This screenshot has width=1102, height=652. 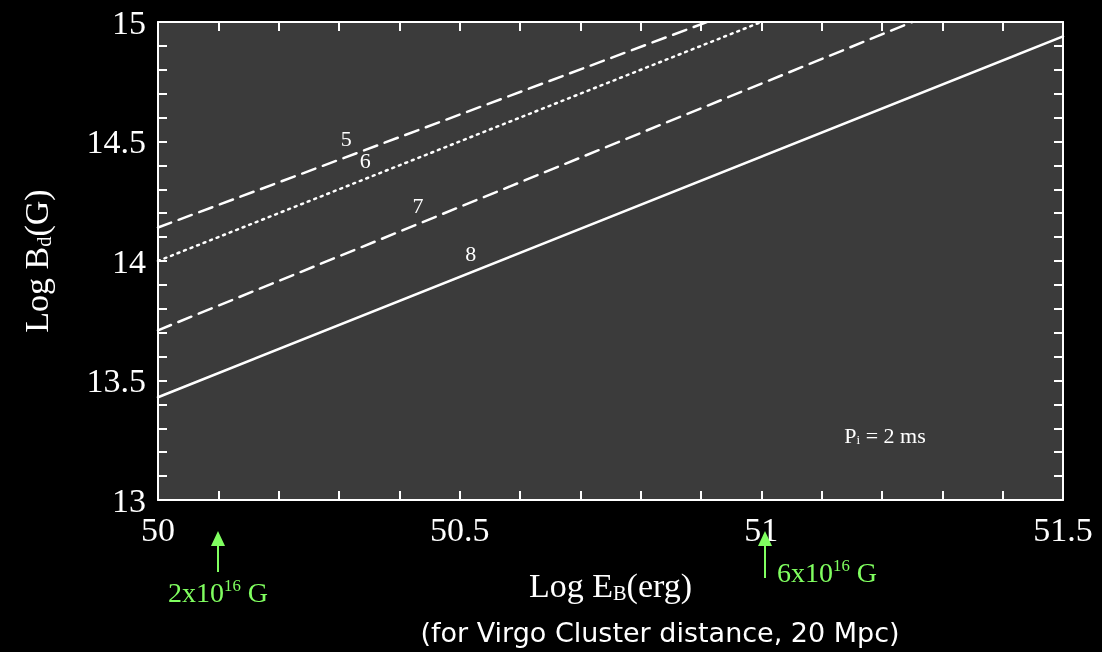 What do you see at coordinates (116, 380) in the screenshot?
I see `y-tick-label: 13.5` at bounding box center [116, 380].